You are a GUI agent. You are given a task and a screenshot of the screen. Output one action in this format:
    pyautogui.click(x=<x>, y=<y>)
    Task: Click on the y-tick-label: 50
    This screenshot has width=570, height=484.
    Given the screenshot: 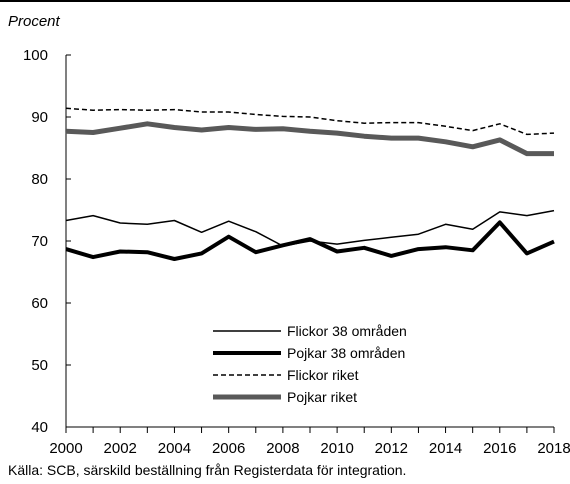 What is the action you would take?
    pyautogui.click(x=39, y=365)
    